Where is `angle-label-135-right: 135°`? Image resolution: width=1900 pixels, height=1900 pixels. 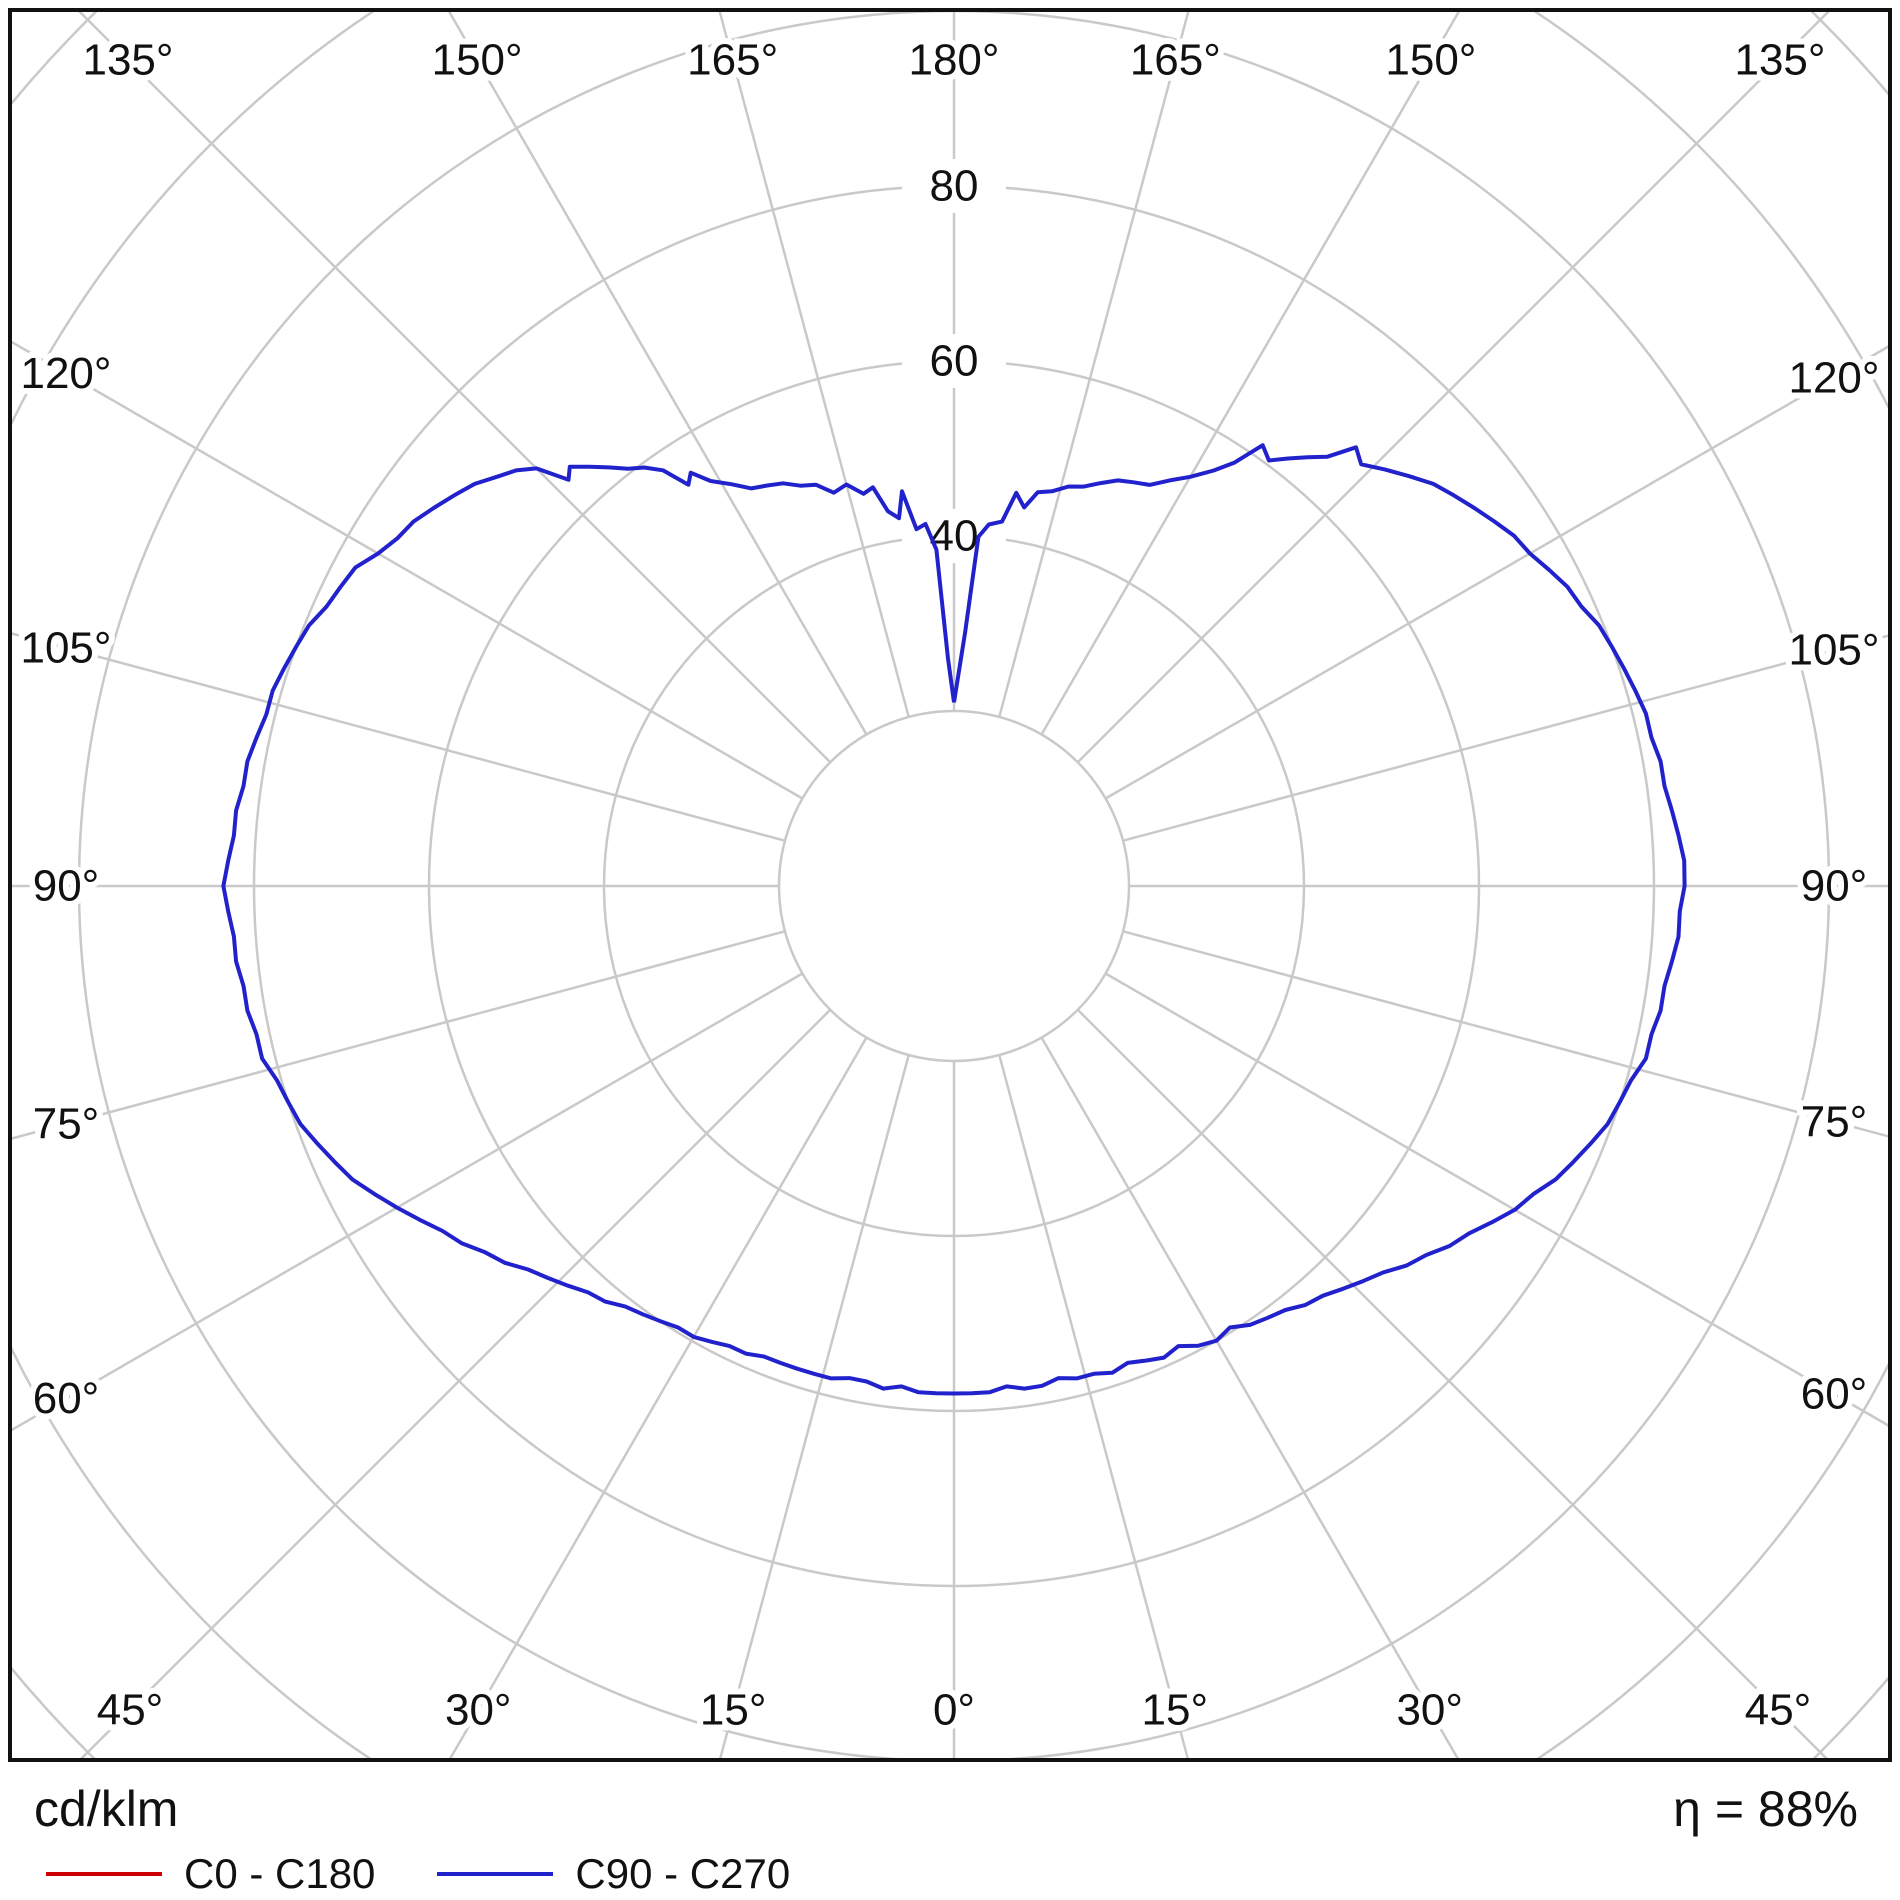 angle-label-135-right: 135° is located at coordinates (1779, 60).